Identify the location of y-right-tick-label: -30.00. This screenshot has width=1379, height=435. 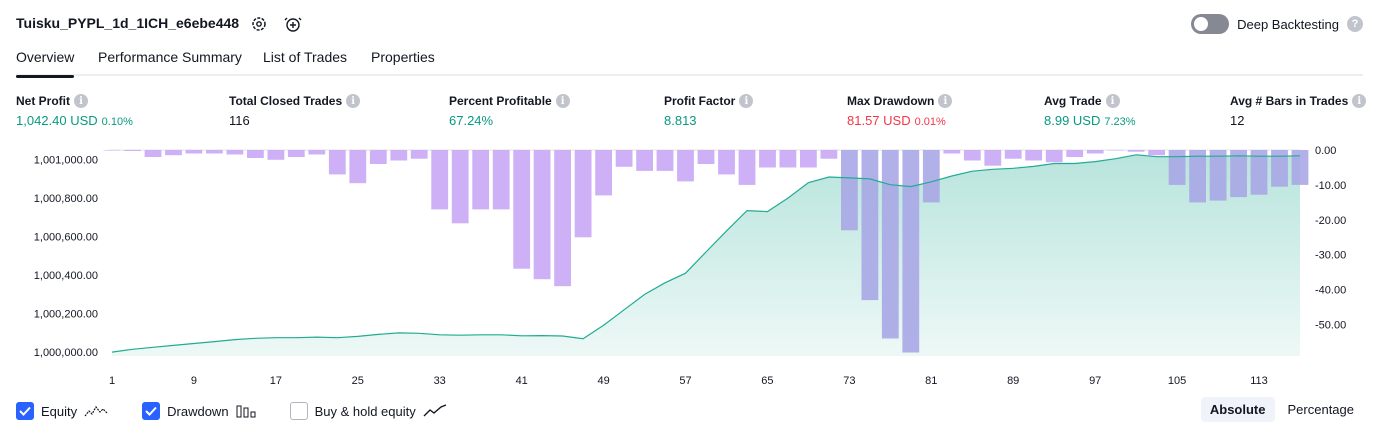
(1330, 256).